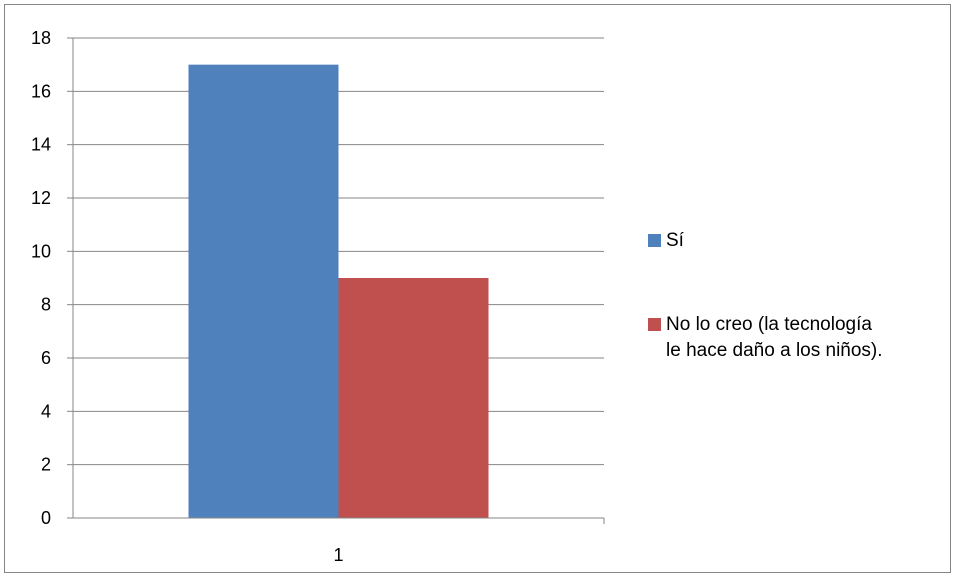  Describe the element at coordinates (654, 240) in the screenshot. I see `legend-swatch-si` at that location.